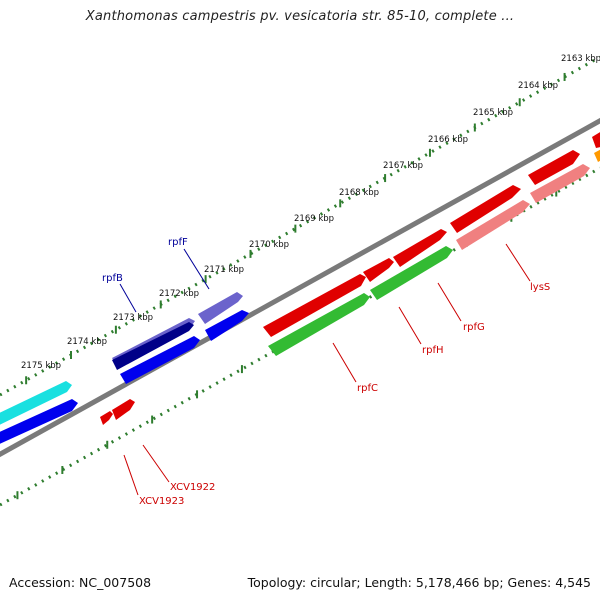  I want to click on gene-arrow-rpfc-top, so click(314, 305).